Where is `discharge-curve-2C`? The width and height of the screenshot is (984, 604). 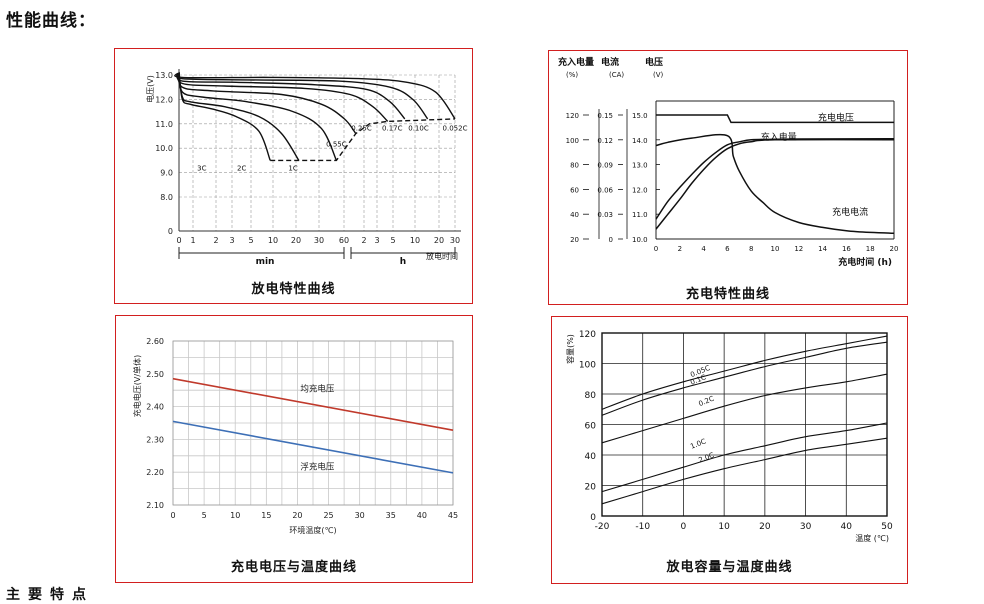 discharge-curve-2C is located at coordinates (239, 116).